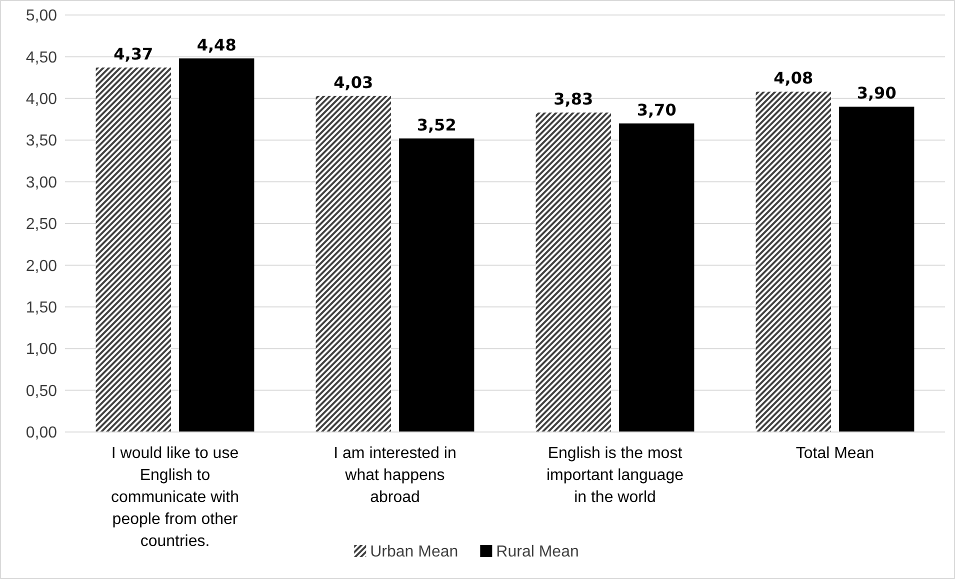  Describe the element at coordinates (42, 183) in the screenshot. I see `y-tick-label: 3,00` at that location.